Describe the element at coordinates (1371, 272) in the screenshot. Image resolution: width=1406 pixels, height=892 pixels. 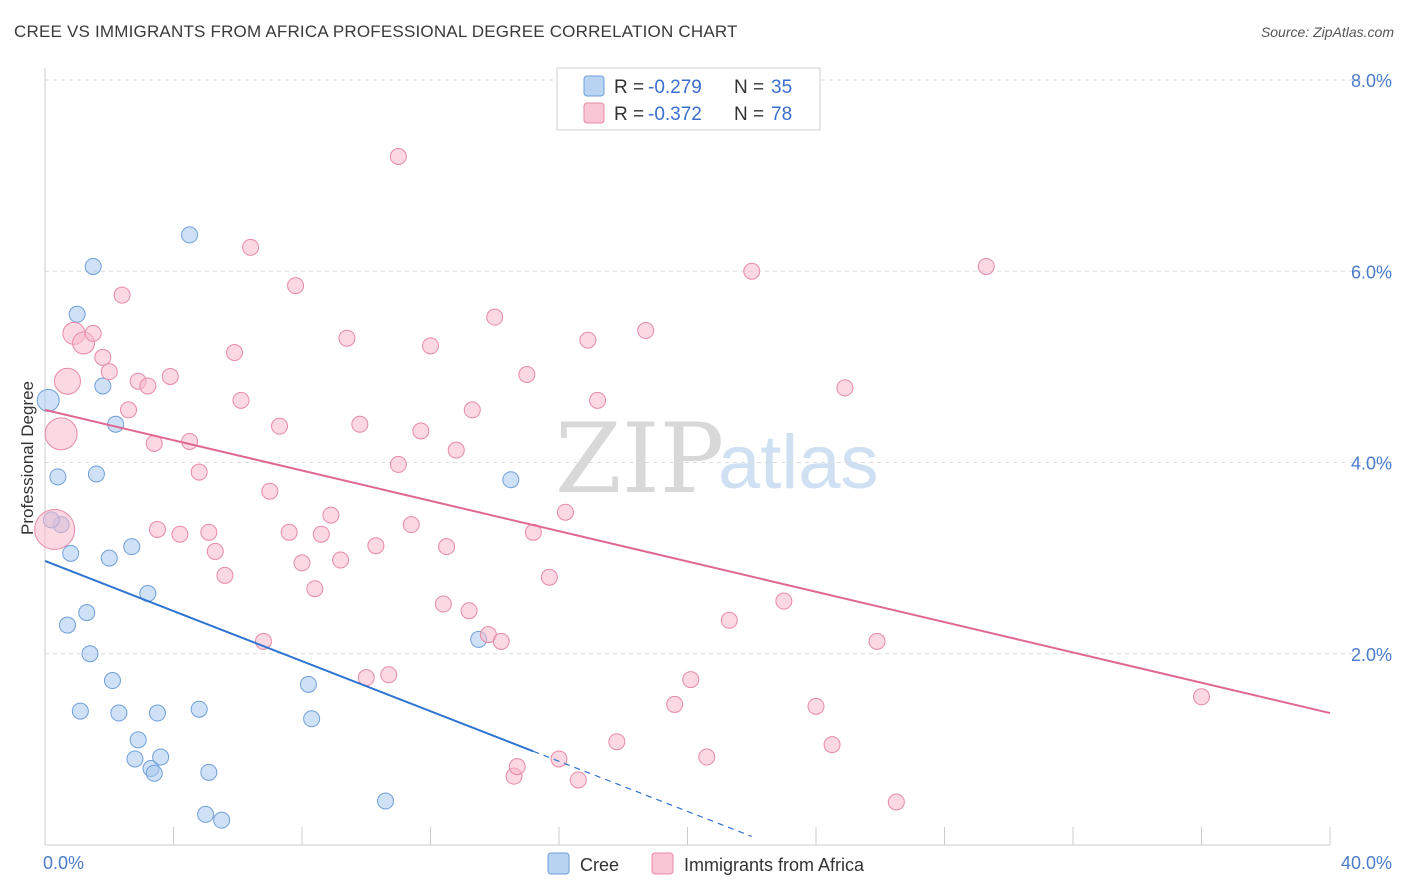
I see `y-tick-label: 6.0%` at that location.